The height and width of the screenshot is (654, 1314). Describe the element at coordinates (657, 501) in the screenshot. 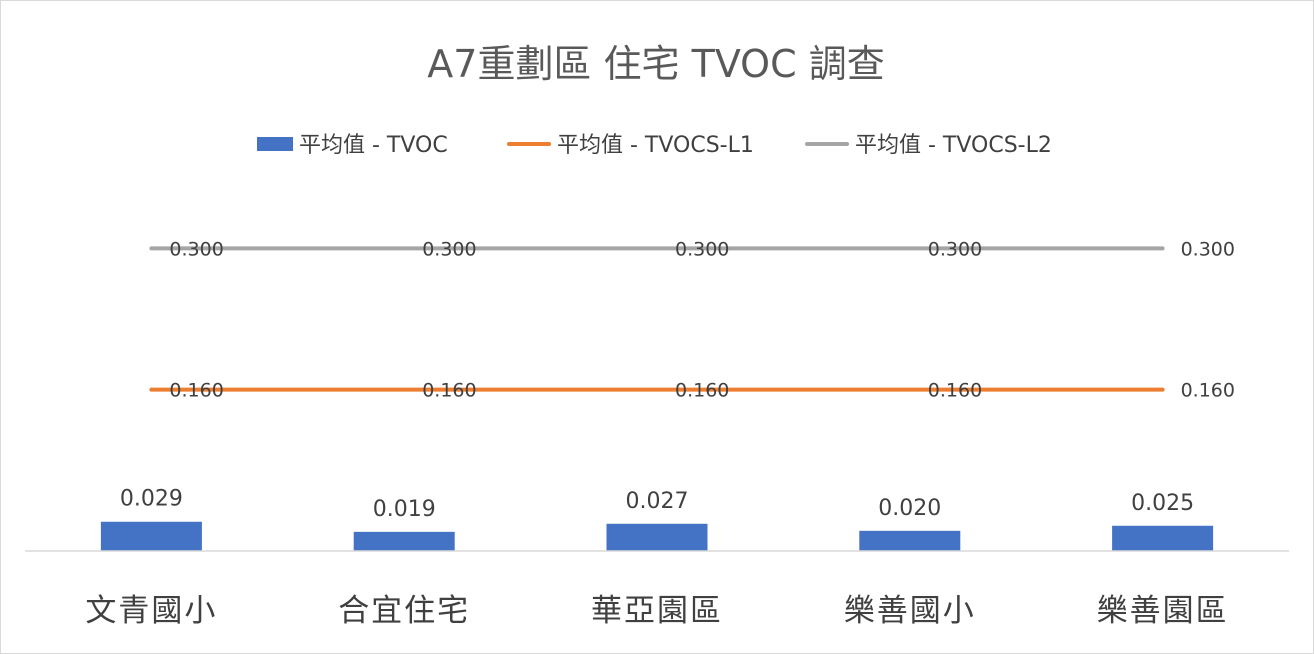

I see `bar-data-label-2: 0.027` at that location.